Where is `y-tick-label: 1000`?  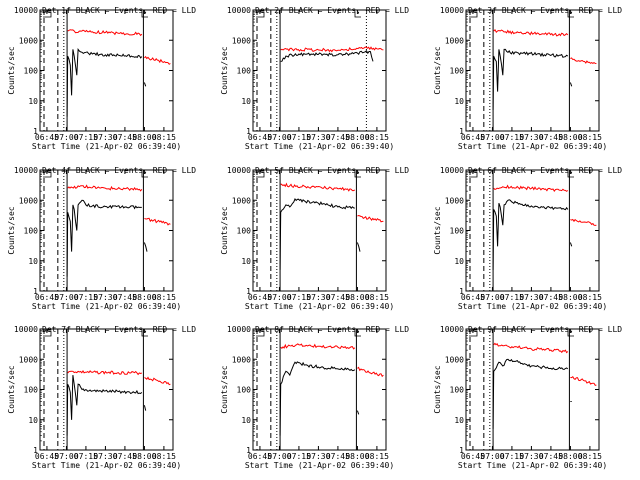 y-tick-label: 1000 is located at coordinates (28, 40).